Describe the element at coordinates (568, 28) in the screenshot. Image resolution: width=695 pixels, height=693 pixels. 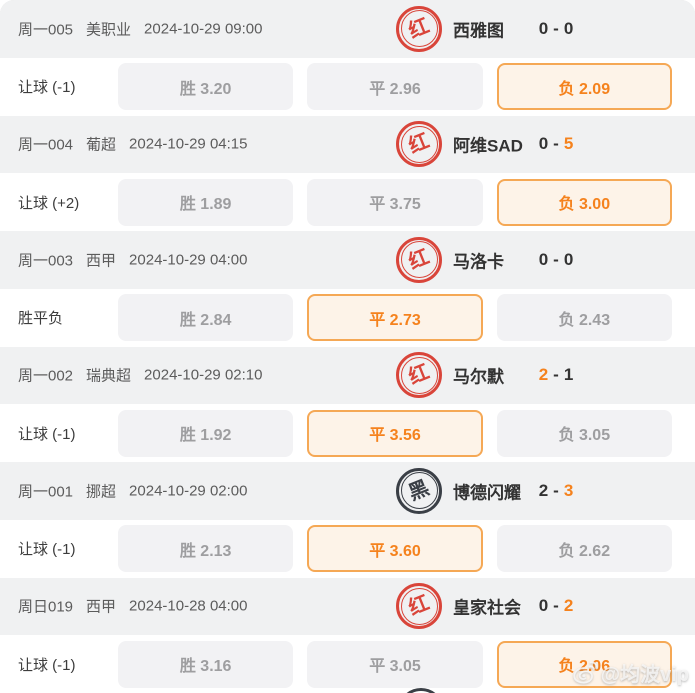
I see `away-score: 0` at that location.